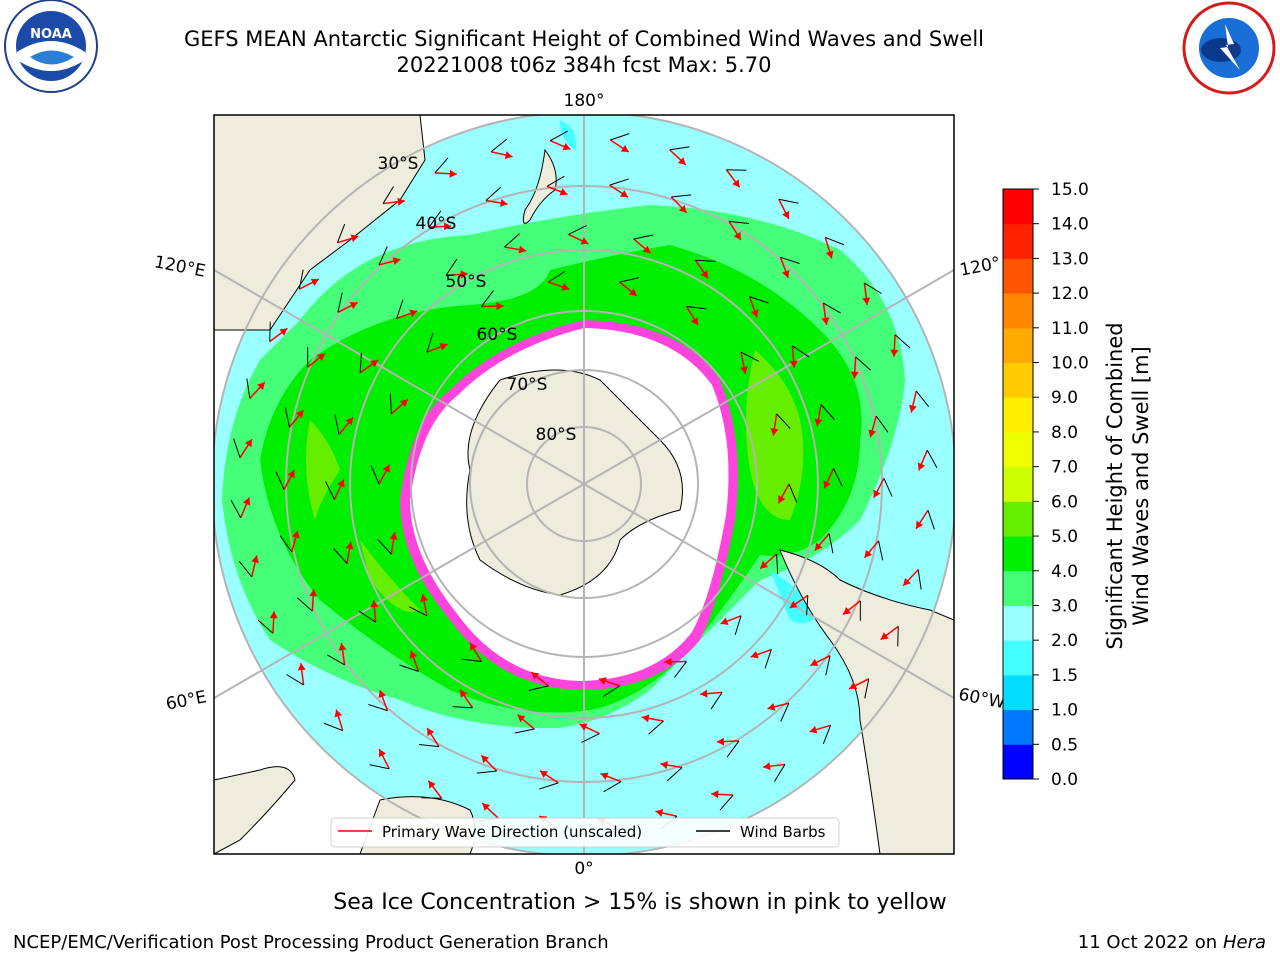  Describe the element at coordinates (1150, 942) in the screenshot. I see `footer-date-text: 11 Oct 2022 on` at that location.